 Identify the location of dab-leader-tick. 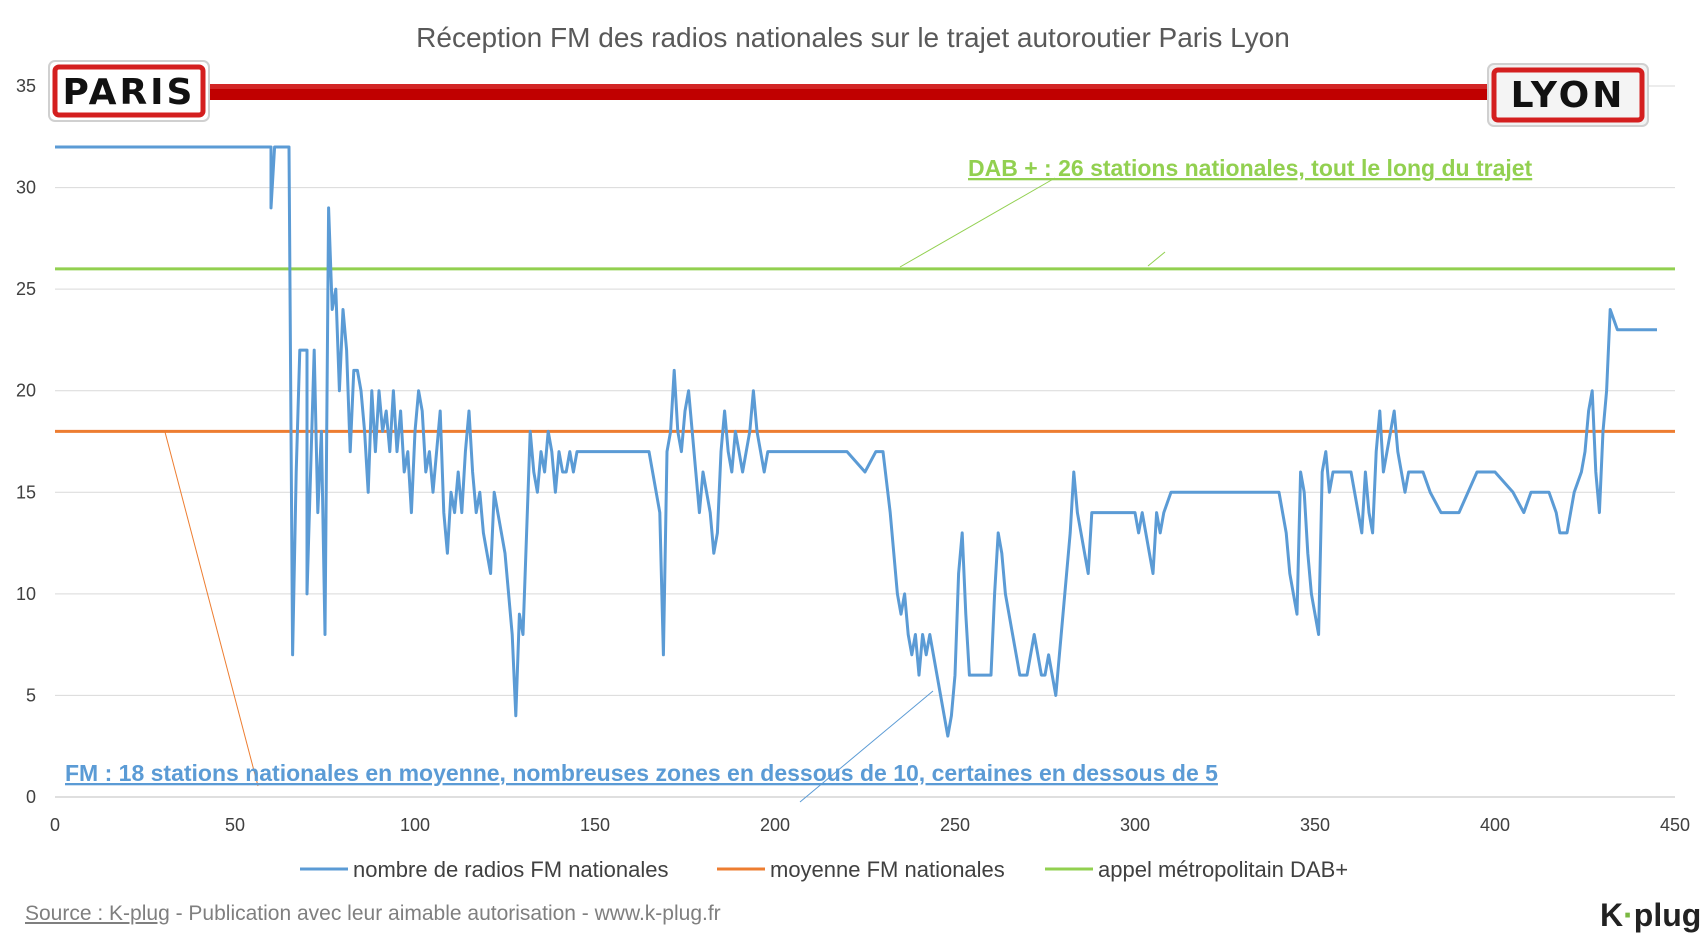
(1156, 259).